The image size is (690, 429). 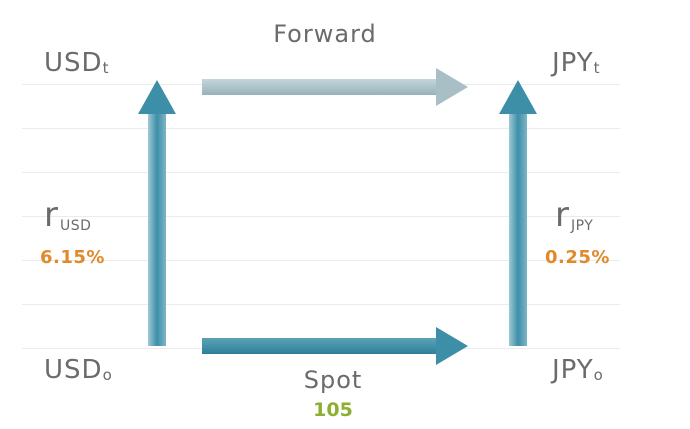 I want to click on r-jpy-letter: r, so click(x=562, y=215).